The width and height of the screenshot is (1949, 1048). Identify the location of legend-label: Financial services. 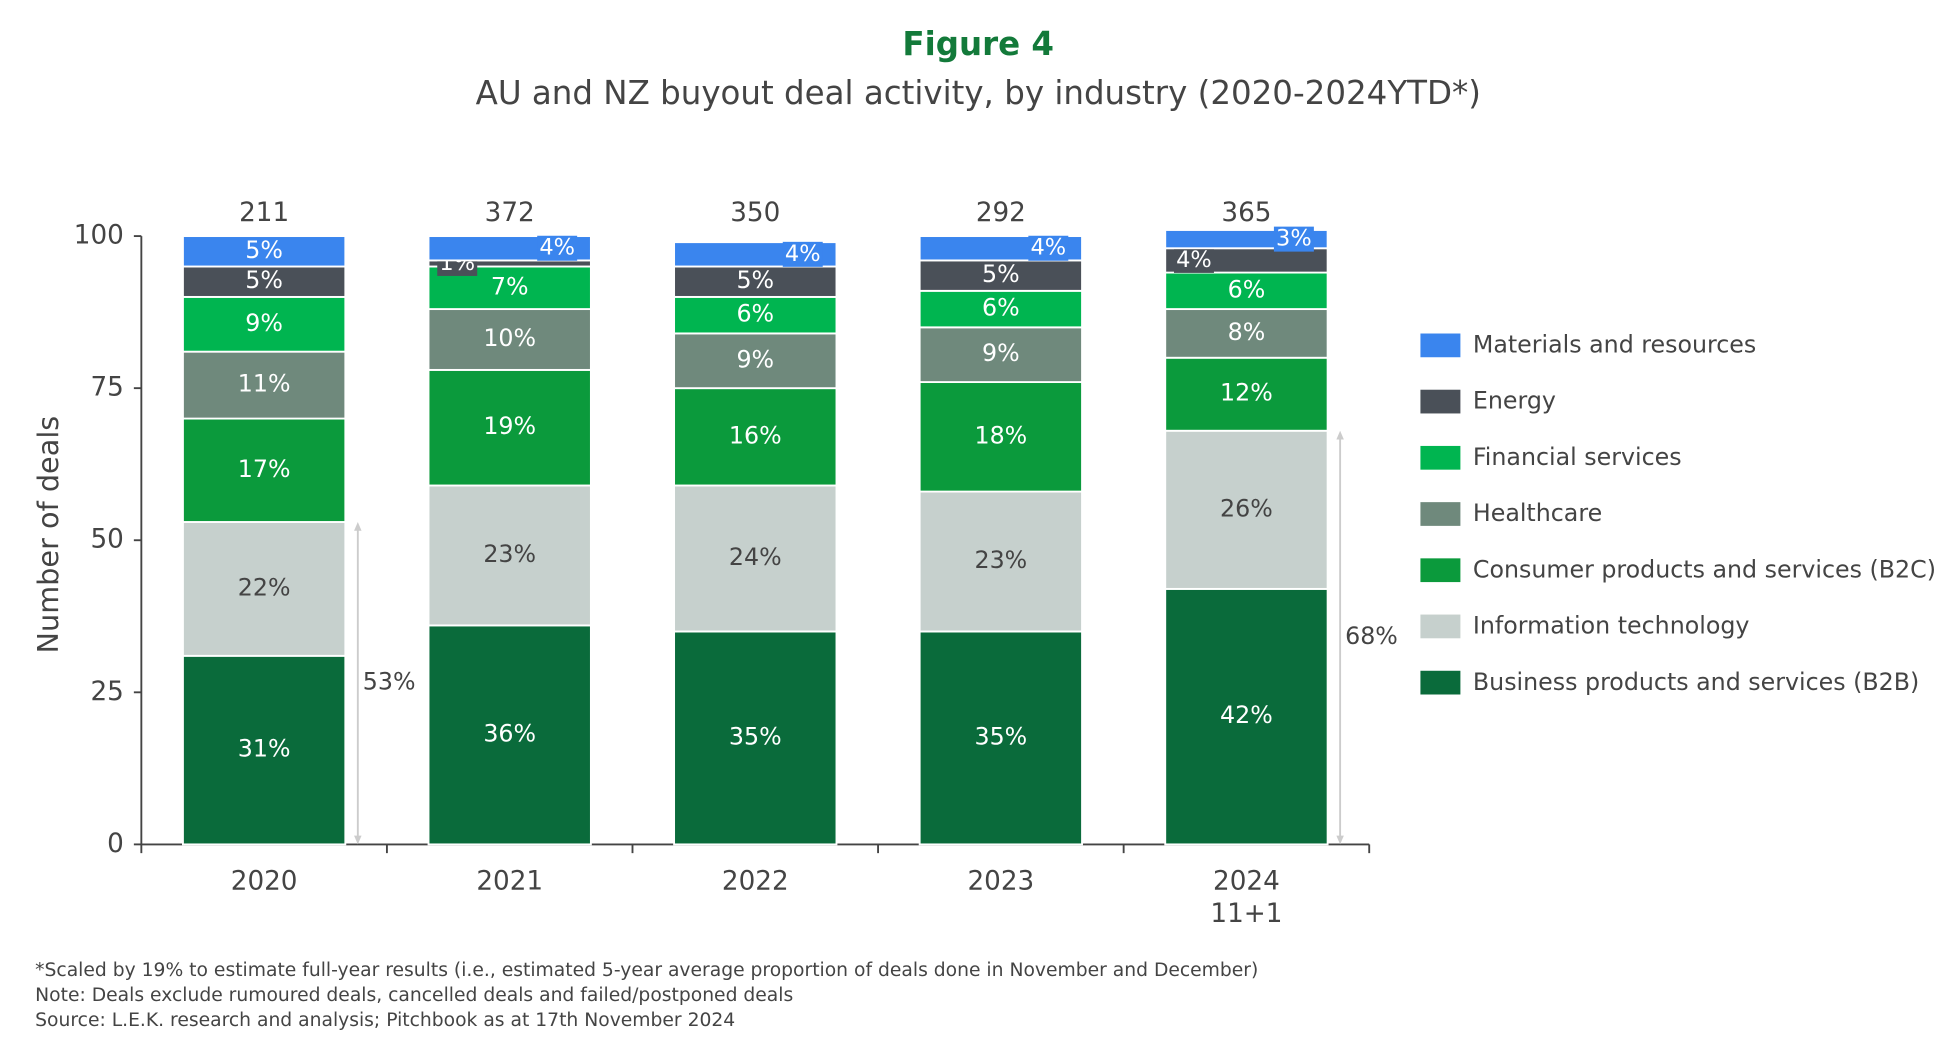
(1577, 457).